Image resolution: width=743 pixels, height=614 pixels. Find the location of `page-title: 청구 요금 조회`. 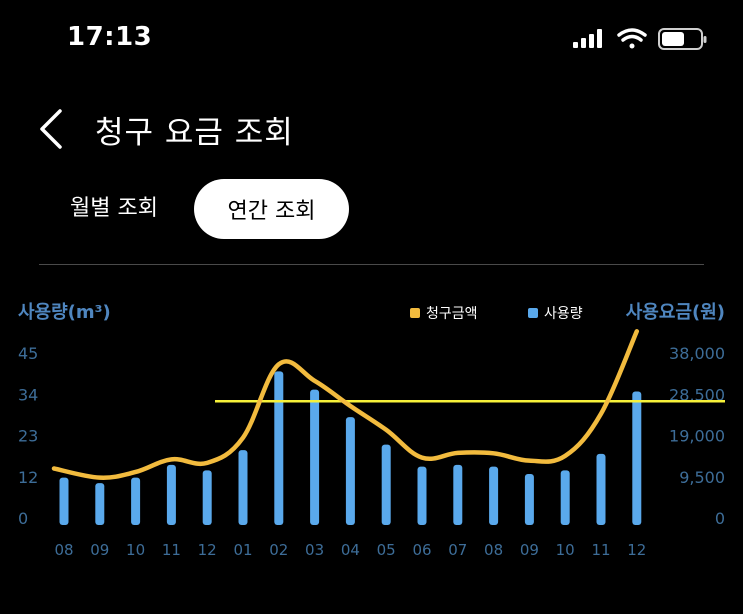

page-title: 청구 요금 조회 is located at coordinates (194, 133).